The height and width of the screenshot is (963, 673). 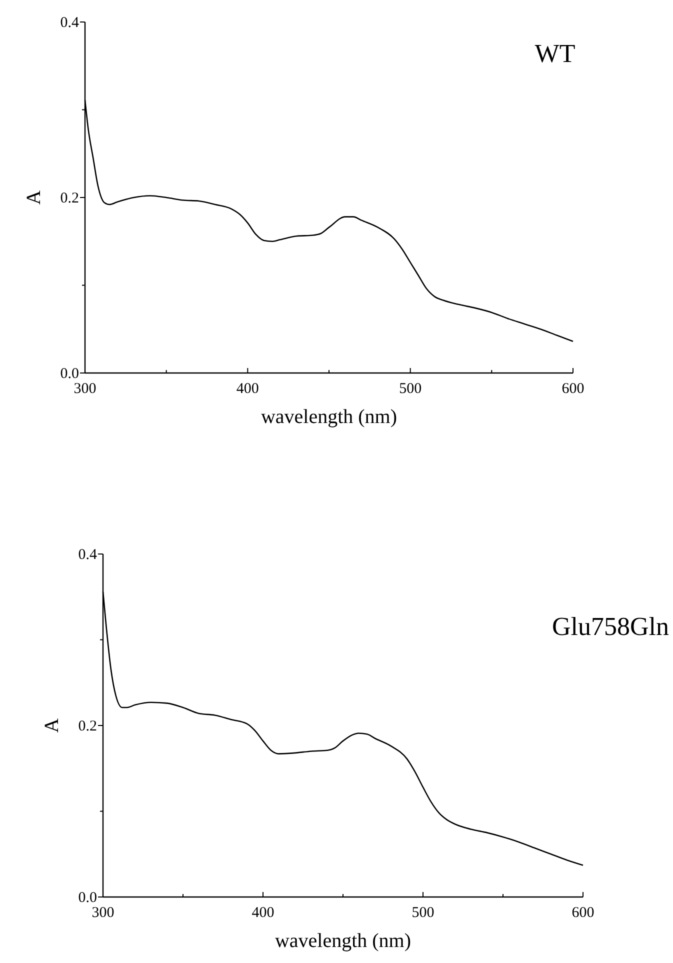 What do you see at coordinates (610, 626) in the screenshot?
I see `annotation: Glu758Gln` at bounding box center [610, 626].